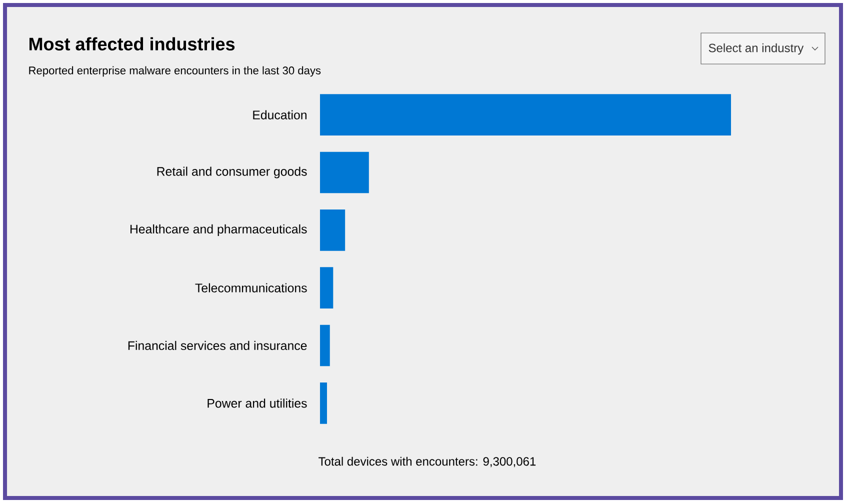  What do you see at coordinates (217, 345) in the screenshot?
I see `y-tick-label: Financial services and insurance` at bounding box center [217, 345].